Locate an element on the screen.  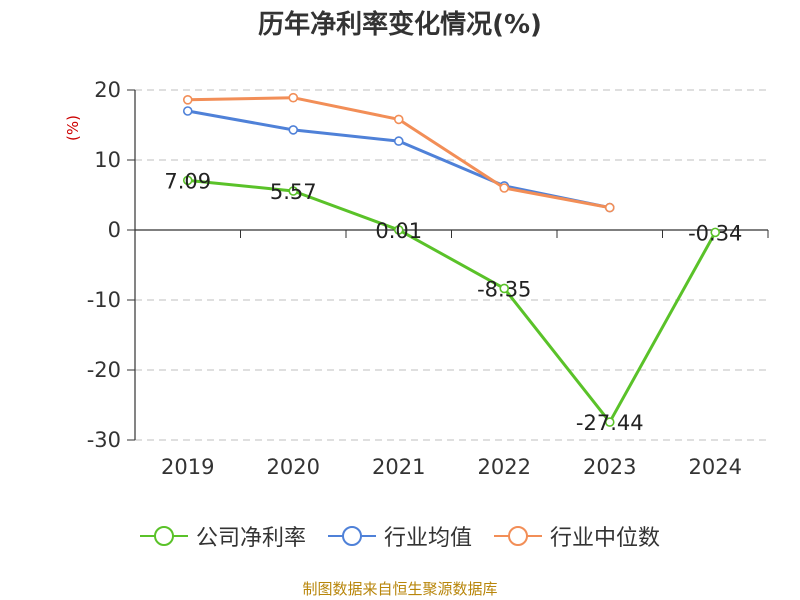
legend-item: 公司净利率 is located at coordinates (222, 536).